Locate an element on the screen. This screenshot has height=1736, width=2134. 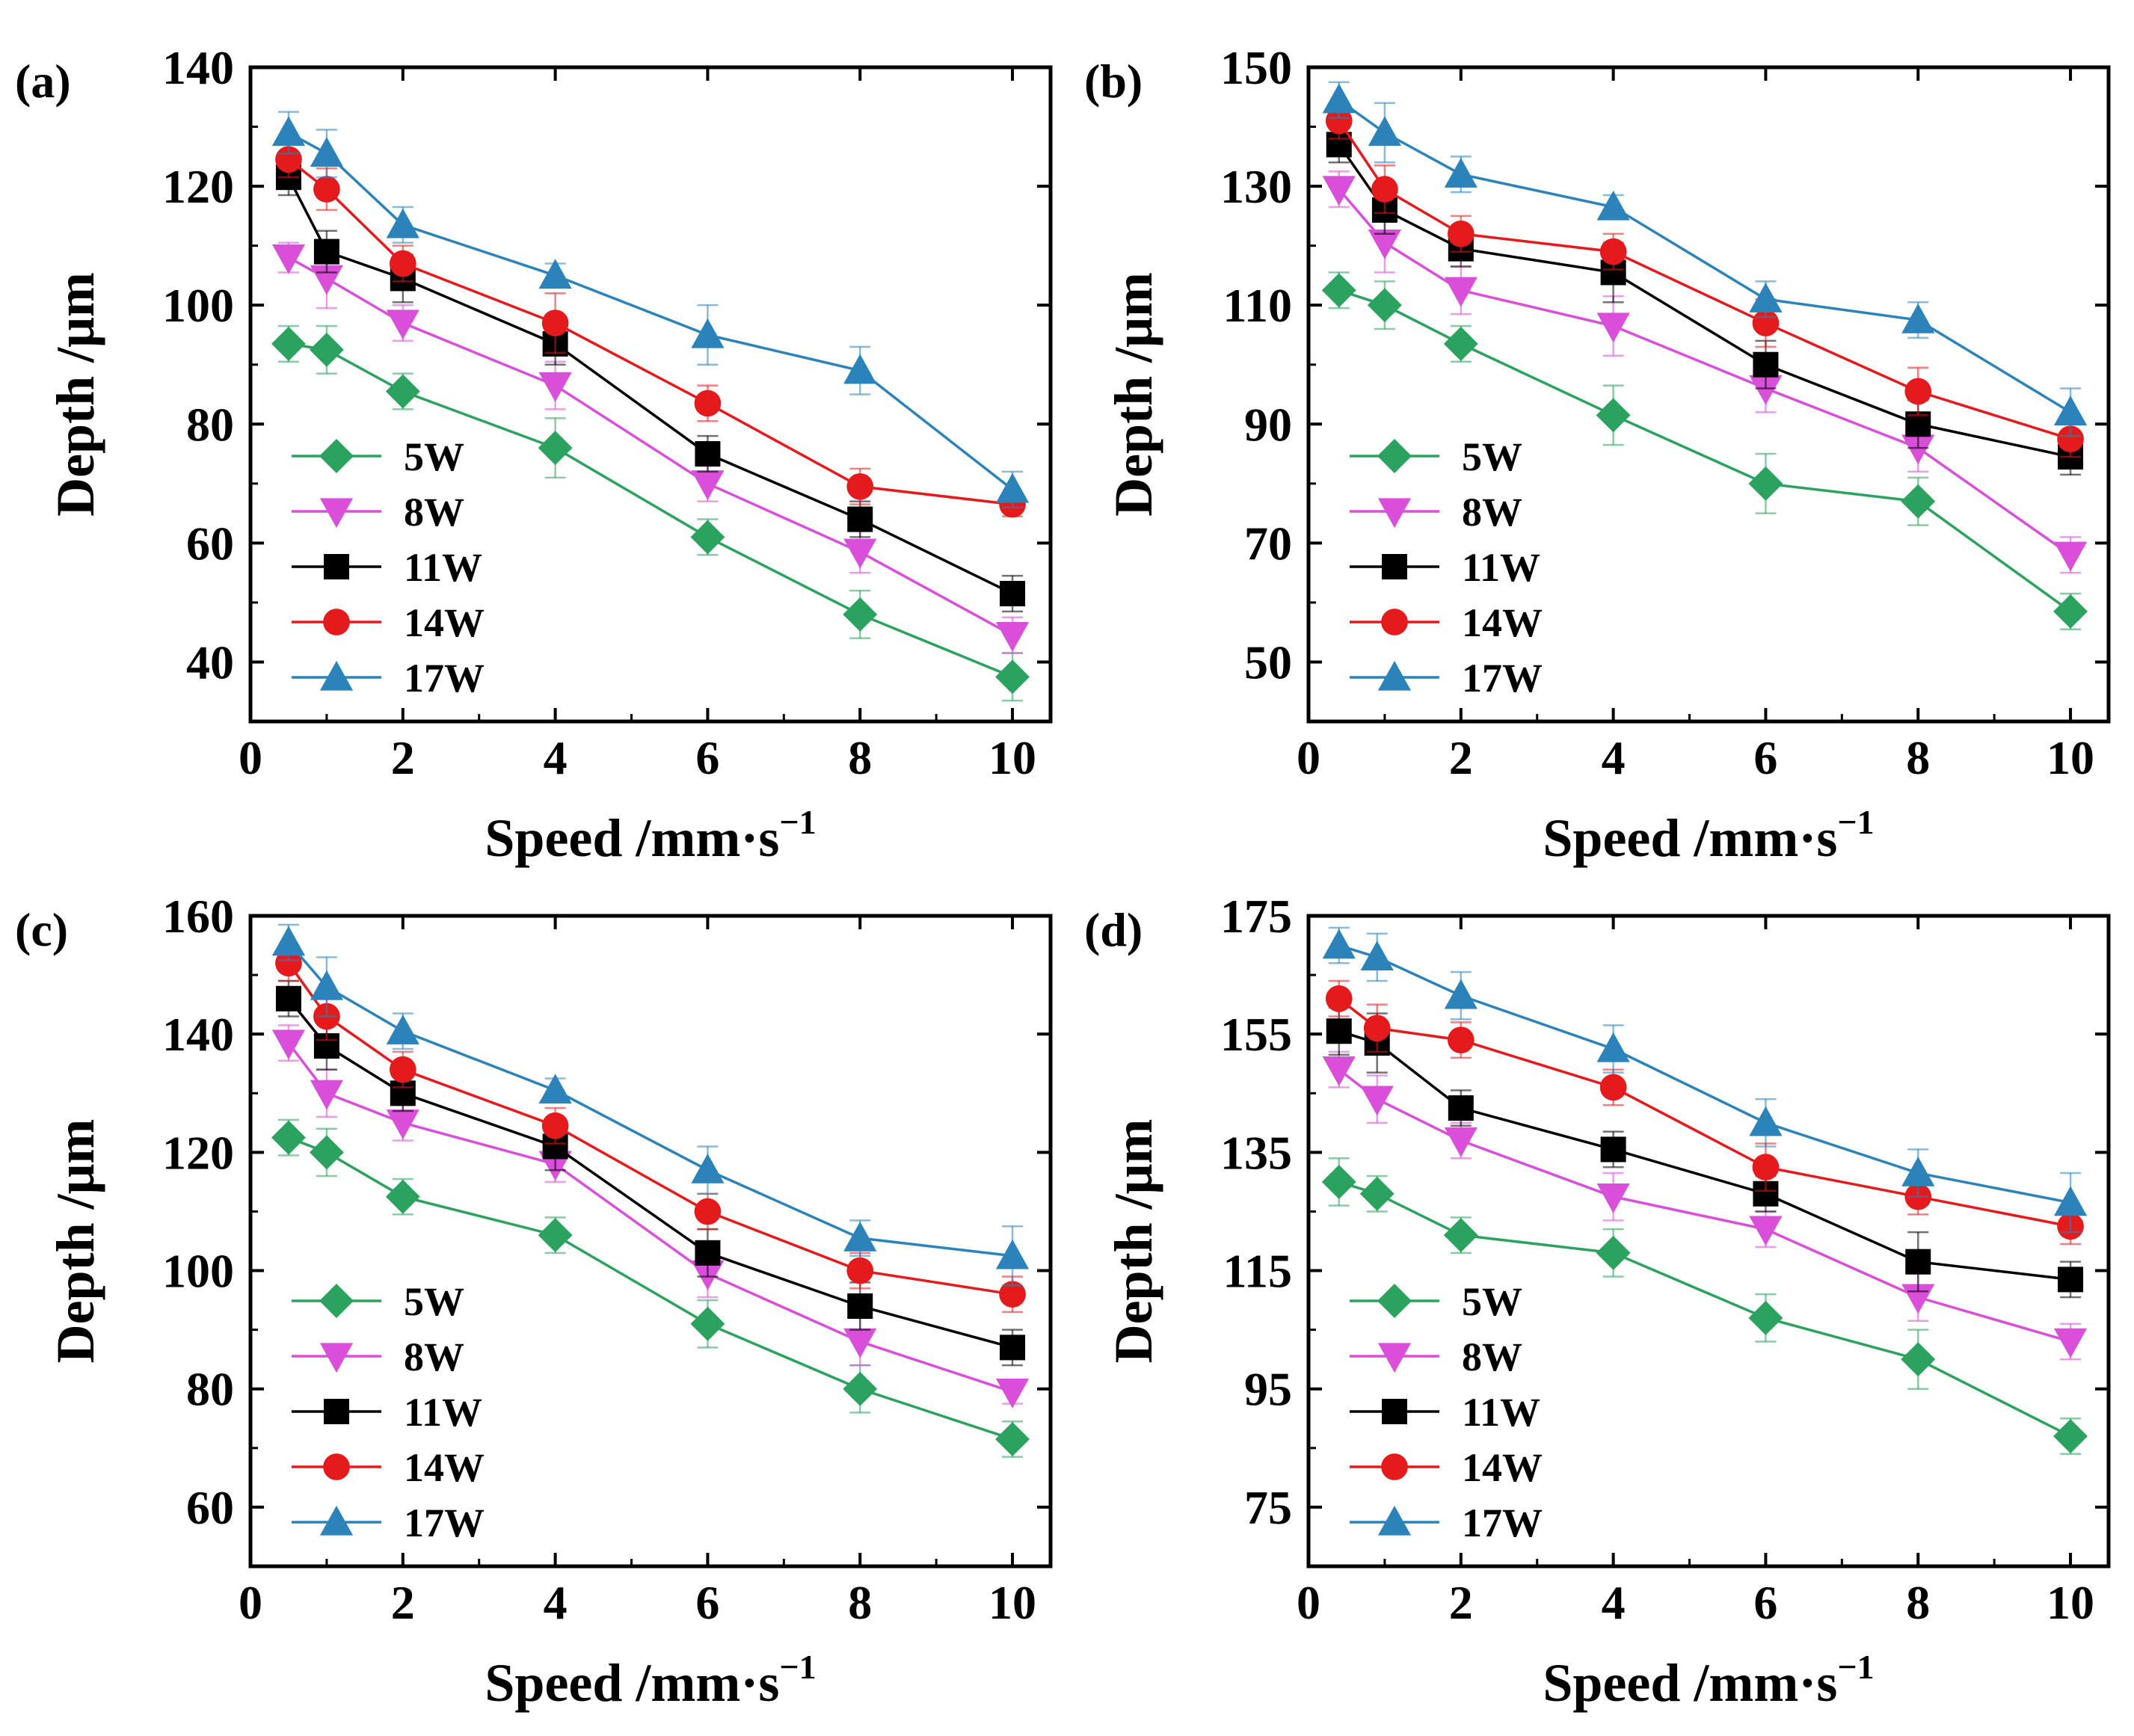
legend-label: 17W is located at coordinates (1502, 1522).